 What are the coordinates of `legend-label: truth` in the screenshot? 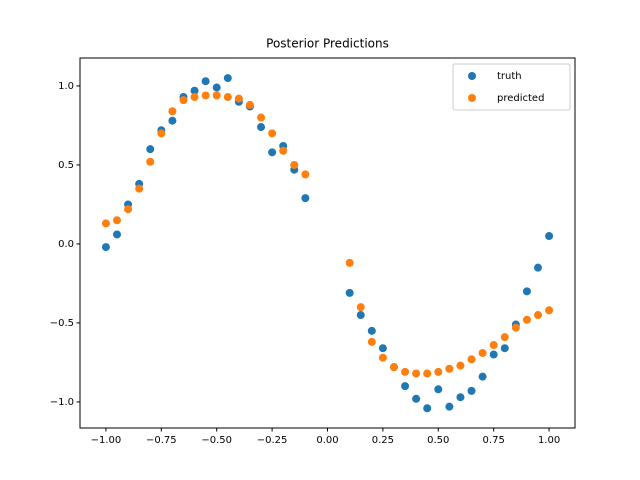 It's located at (509, 76).